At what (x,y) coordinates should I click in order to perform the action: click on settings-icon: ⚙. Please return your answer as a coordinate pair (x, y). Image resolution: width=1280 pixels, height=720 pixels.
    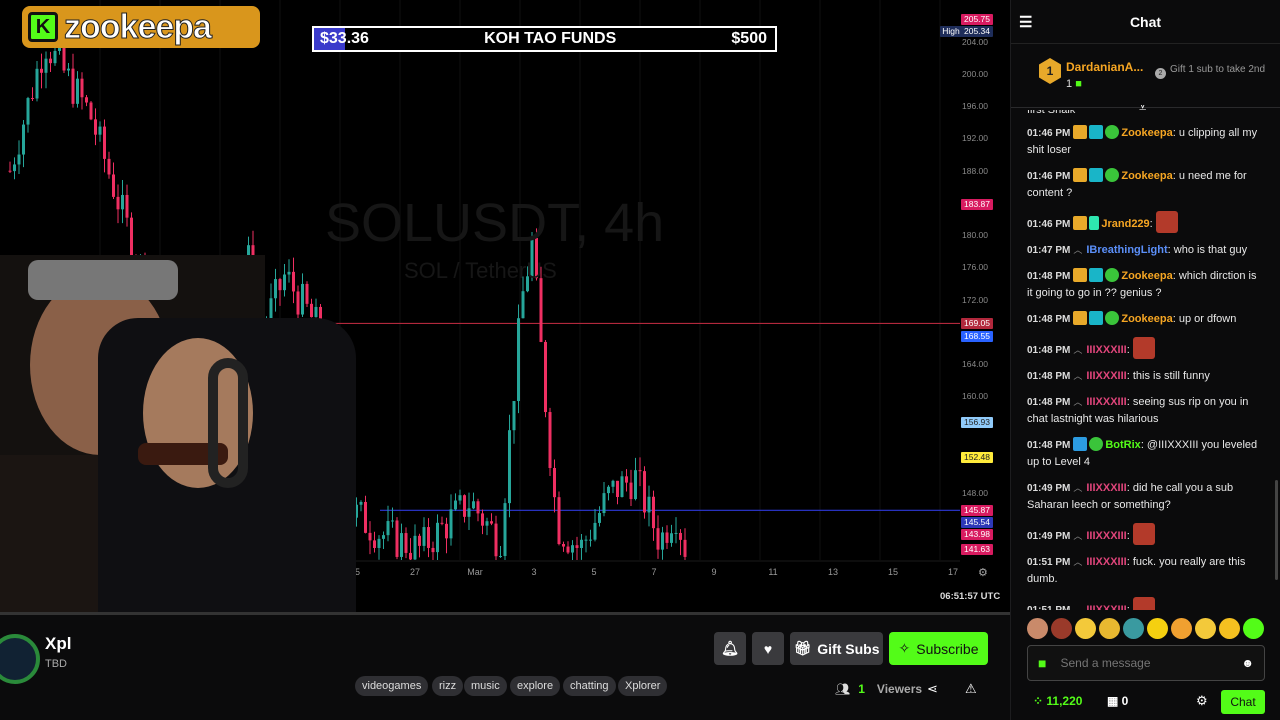
    Looking at the image, I should click on (1202, 700).